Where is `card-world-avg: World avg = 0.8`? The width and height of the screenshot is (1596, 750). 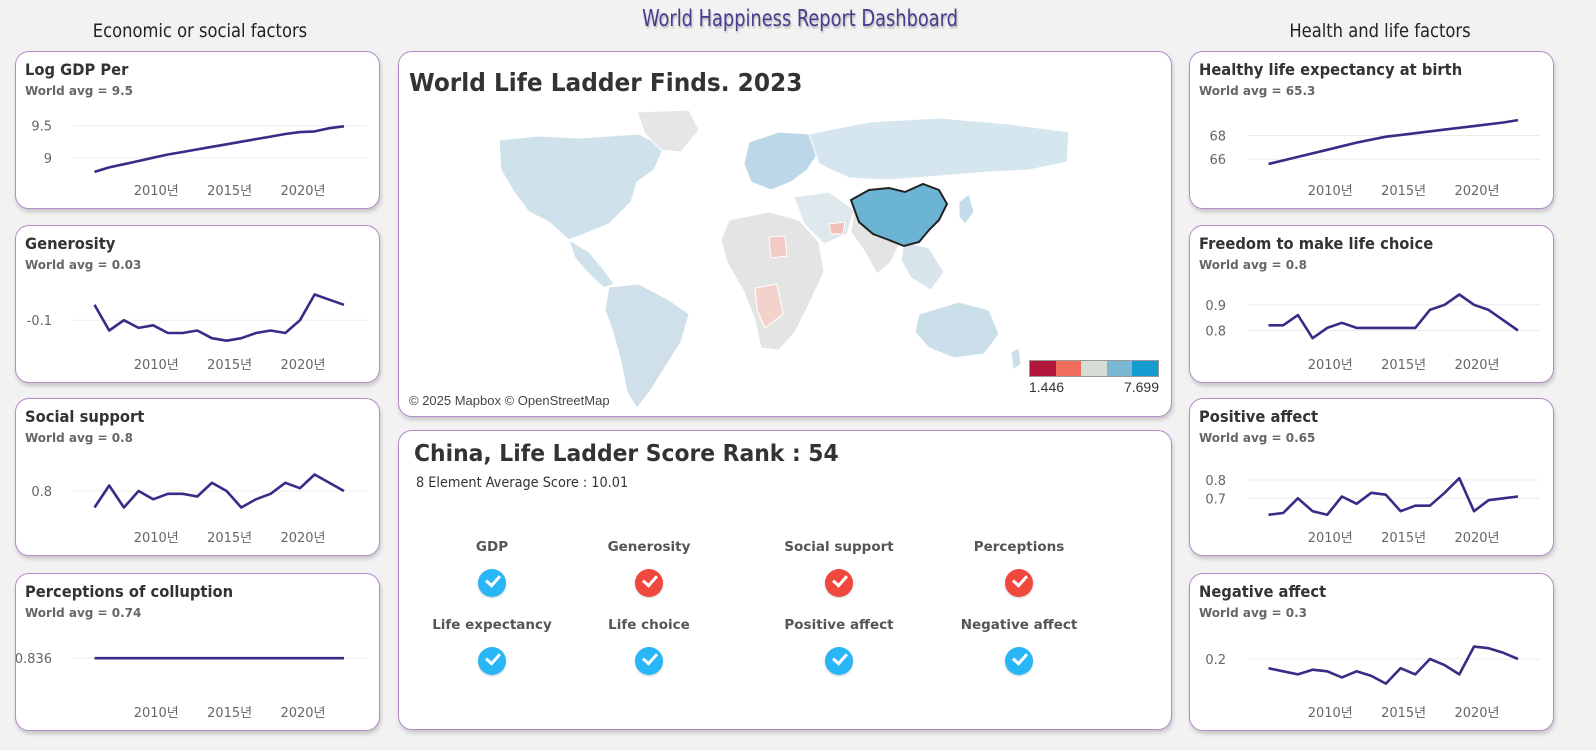
card-world-avg: World avg = 0.8 is located at coordinates (79, 438).